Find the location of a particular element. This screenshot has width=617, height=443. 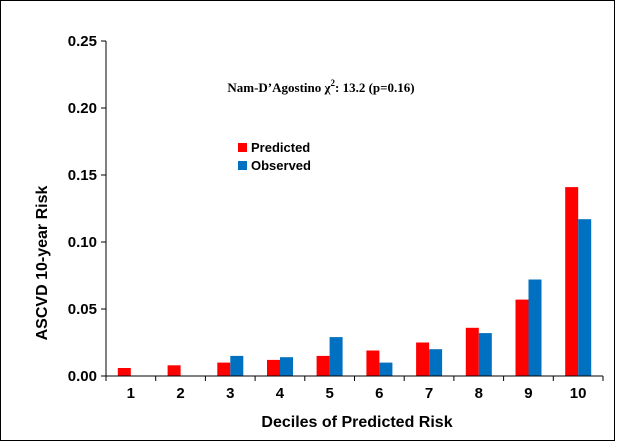

x-tick-label: 4 is located at coordinates (280, 393).